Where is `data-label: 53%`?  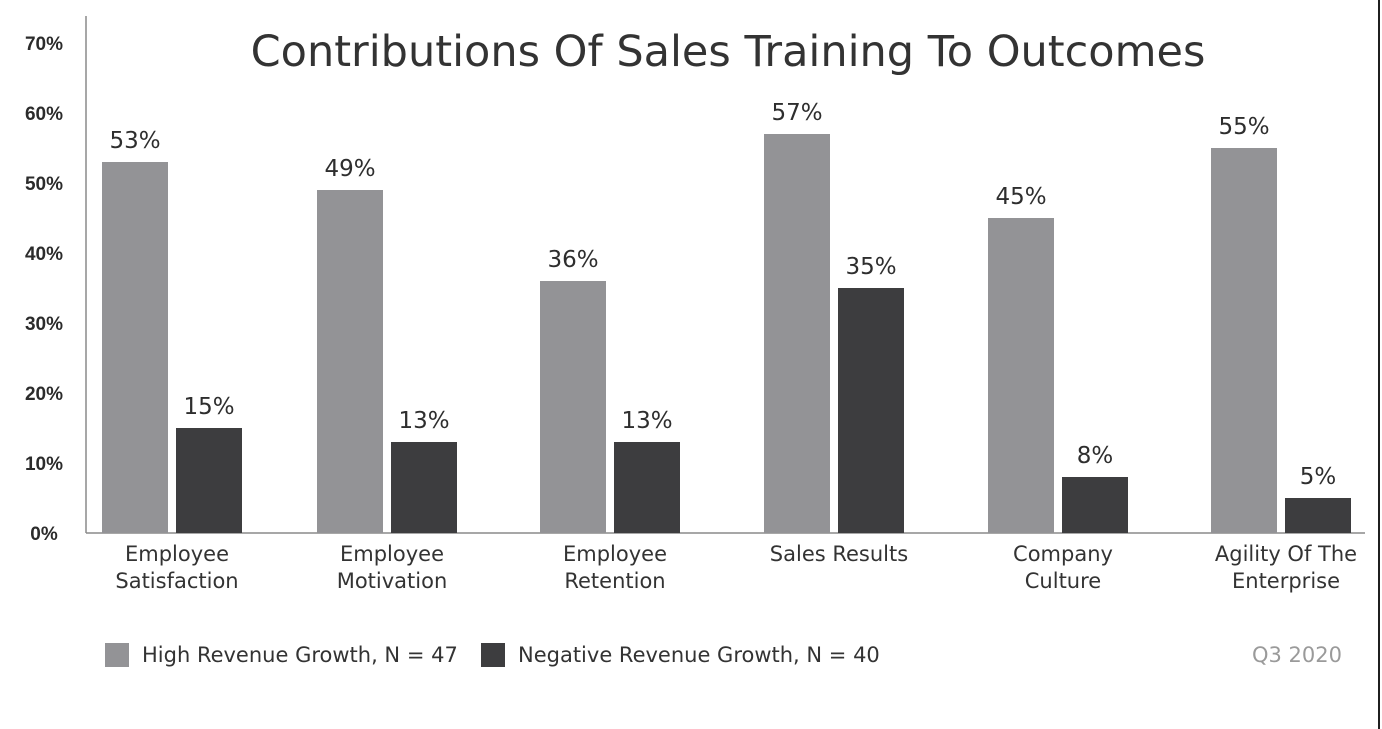 data-label: 53% is located at coordinates (134, 141).